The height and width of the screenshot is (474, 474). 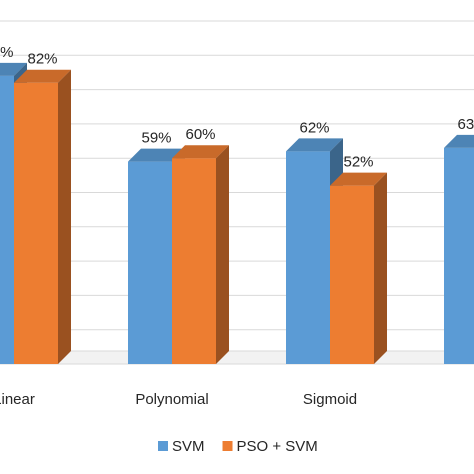 I want to click on data-label: 62%, so click(x=314, y=127).